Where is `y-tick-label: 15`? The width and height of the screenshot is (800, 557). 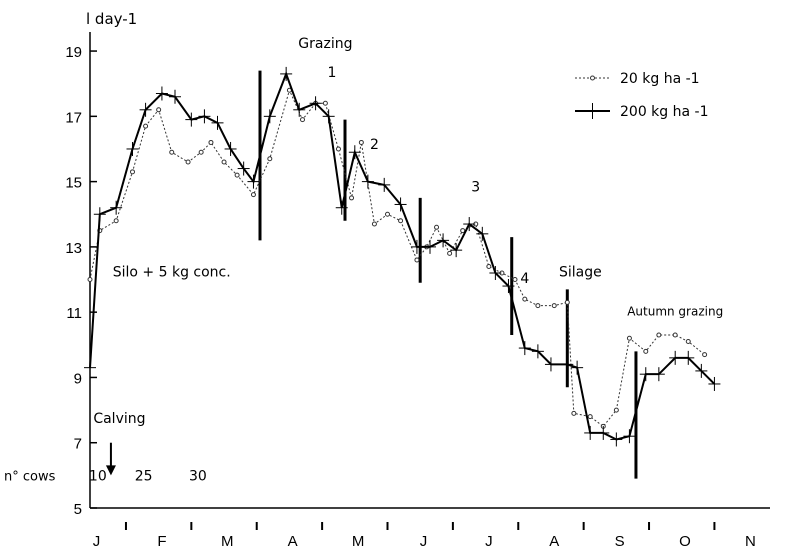
y-tick-label: 15 is located at coordinates (73, 183).